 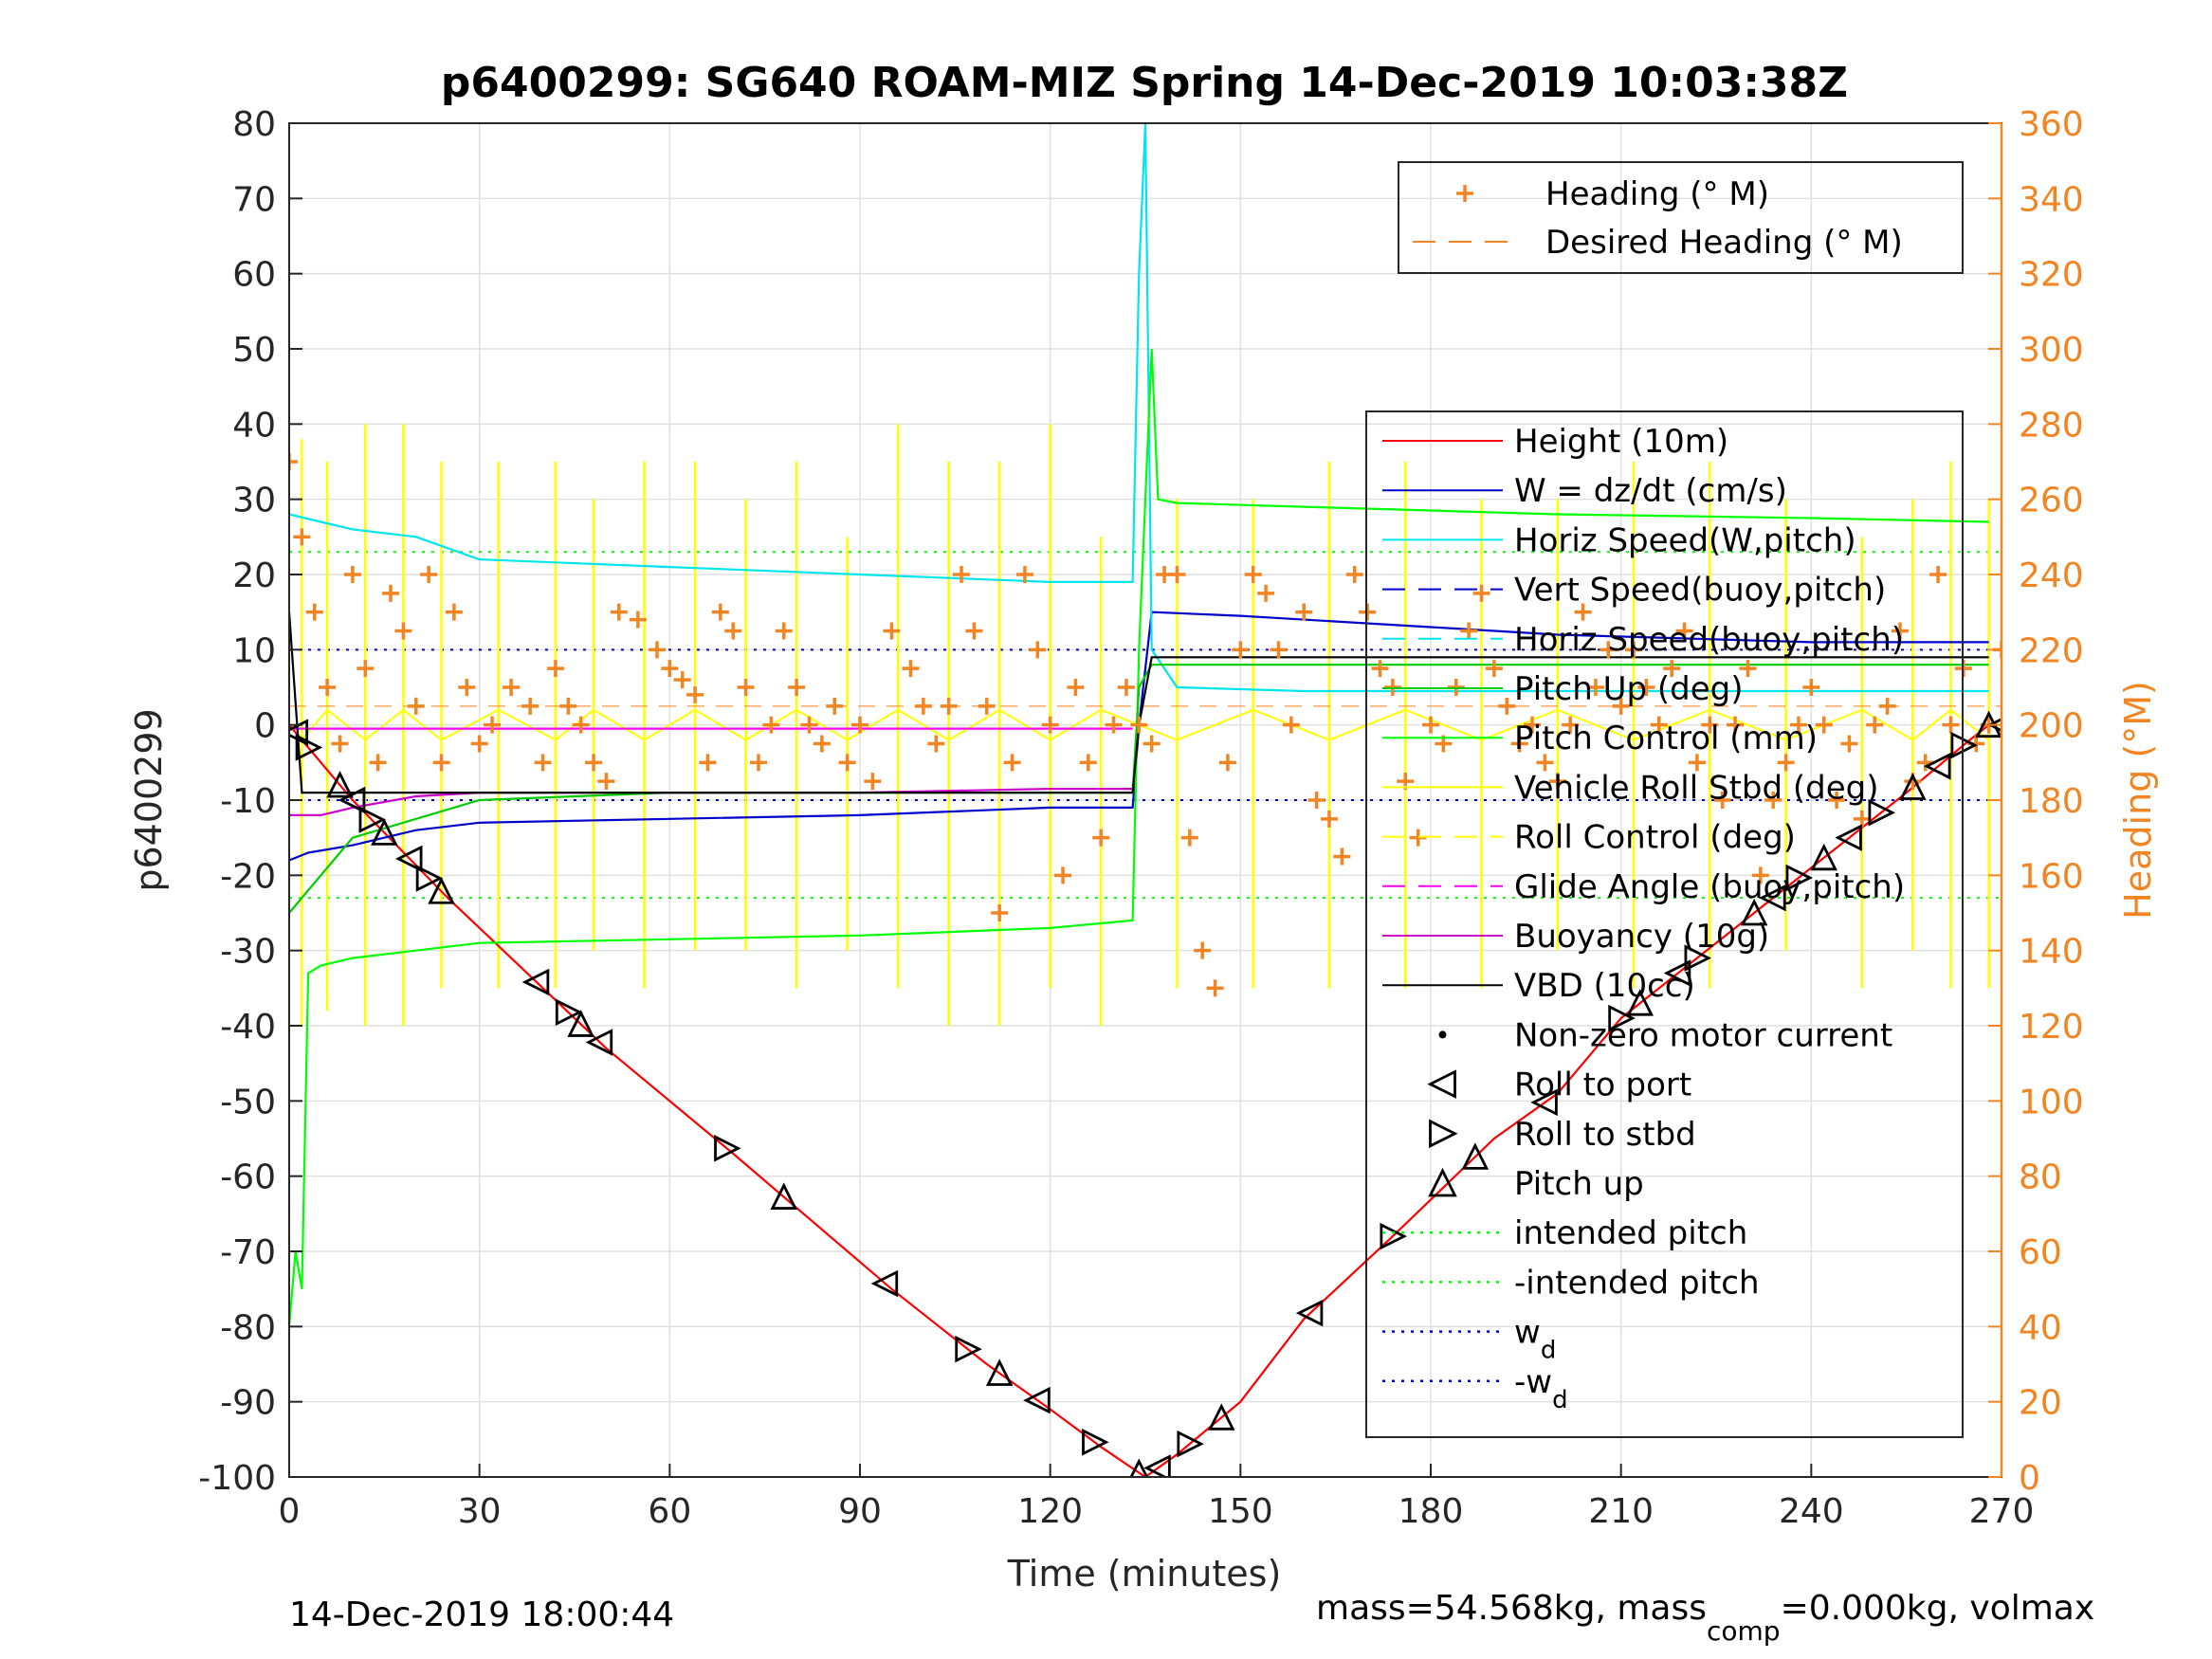 What do you see at coordinates (1240, 1511) in the screenshot?
I see `x-tick-label: 150` at bounding box center [1240, 1511].